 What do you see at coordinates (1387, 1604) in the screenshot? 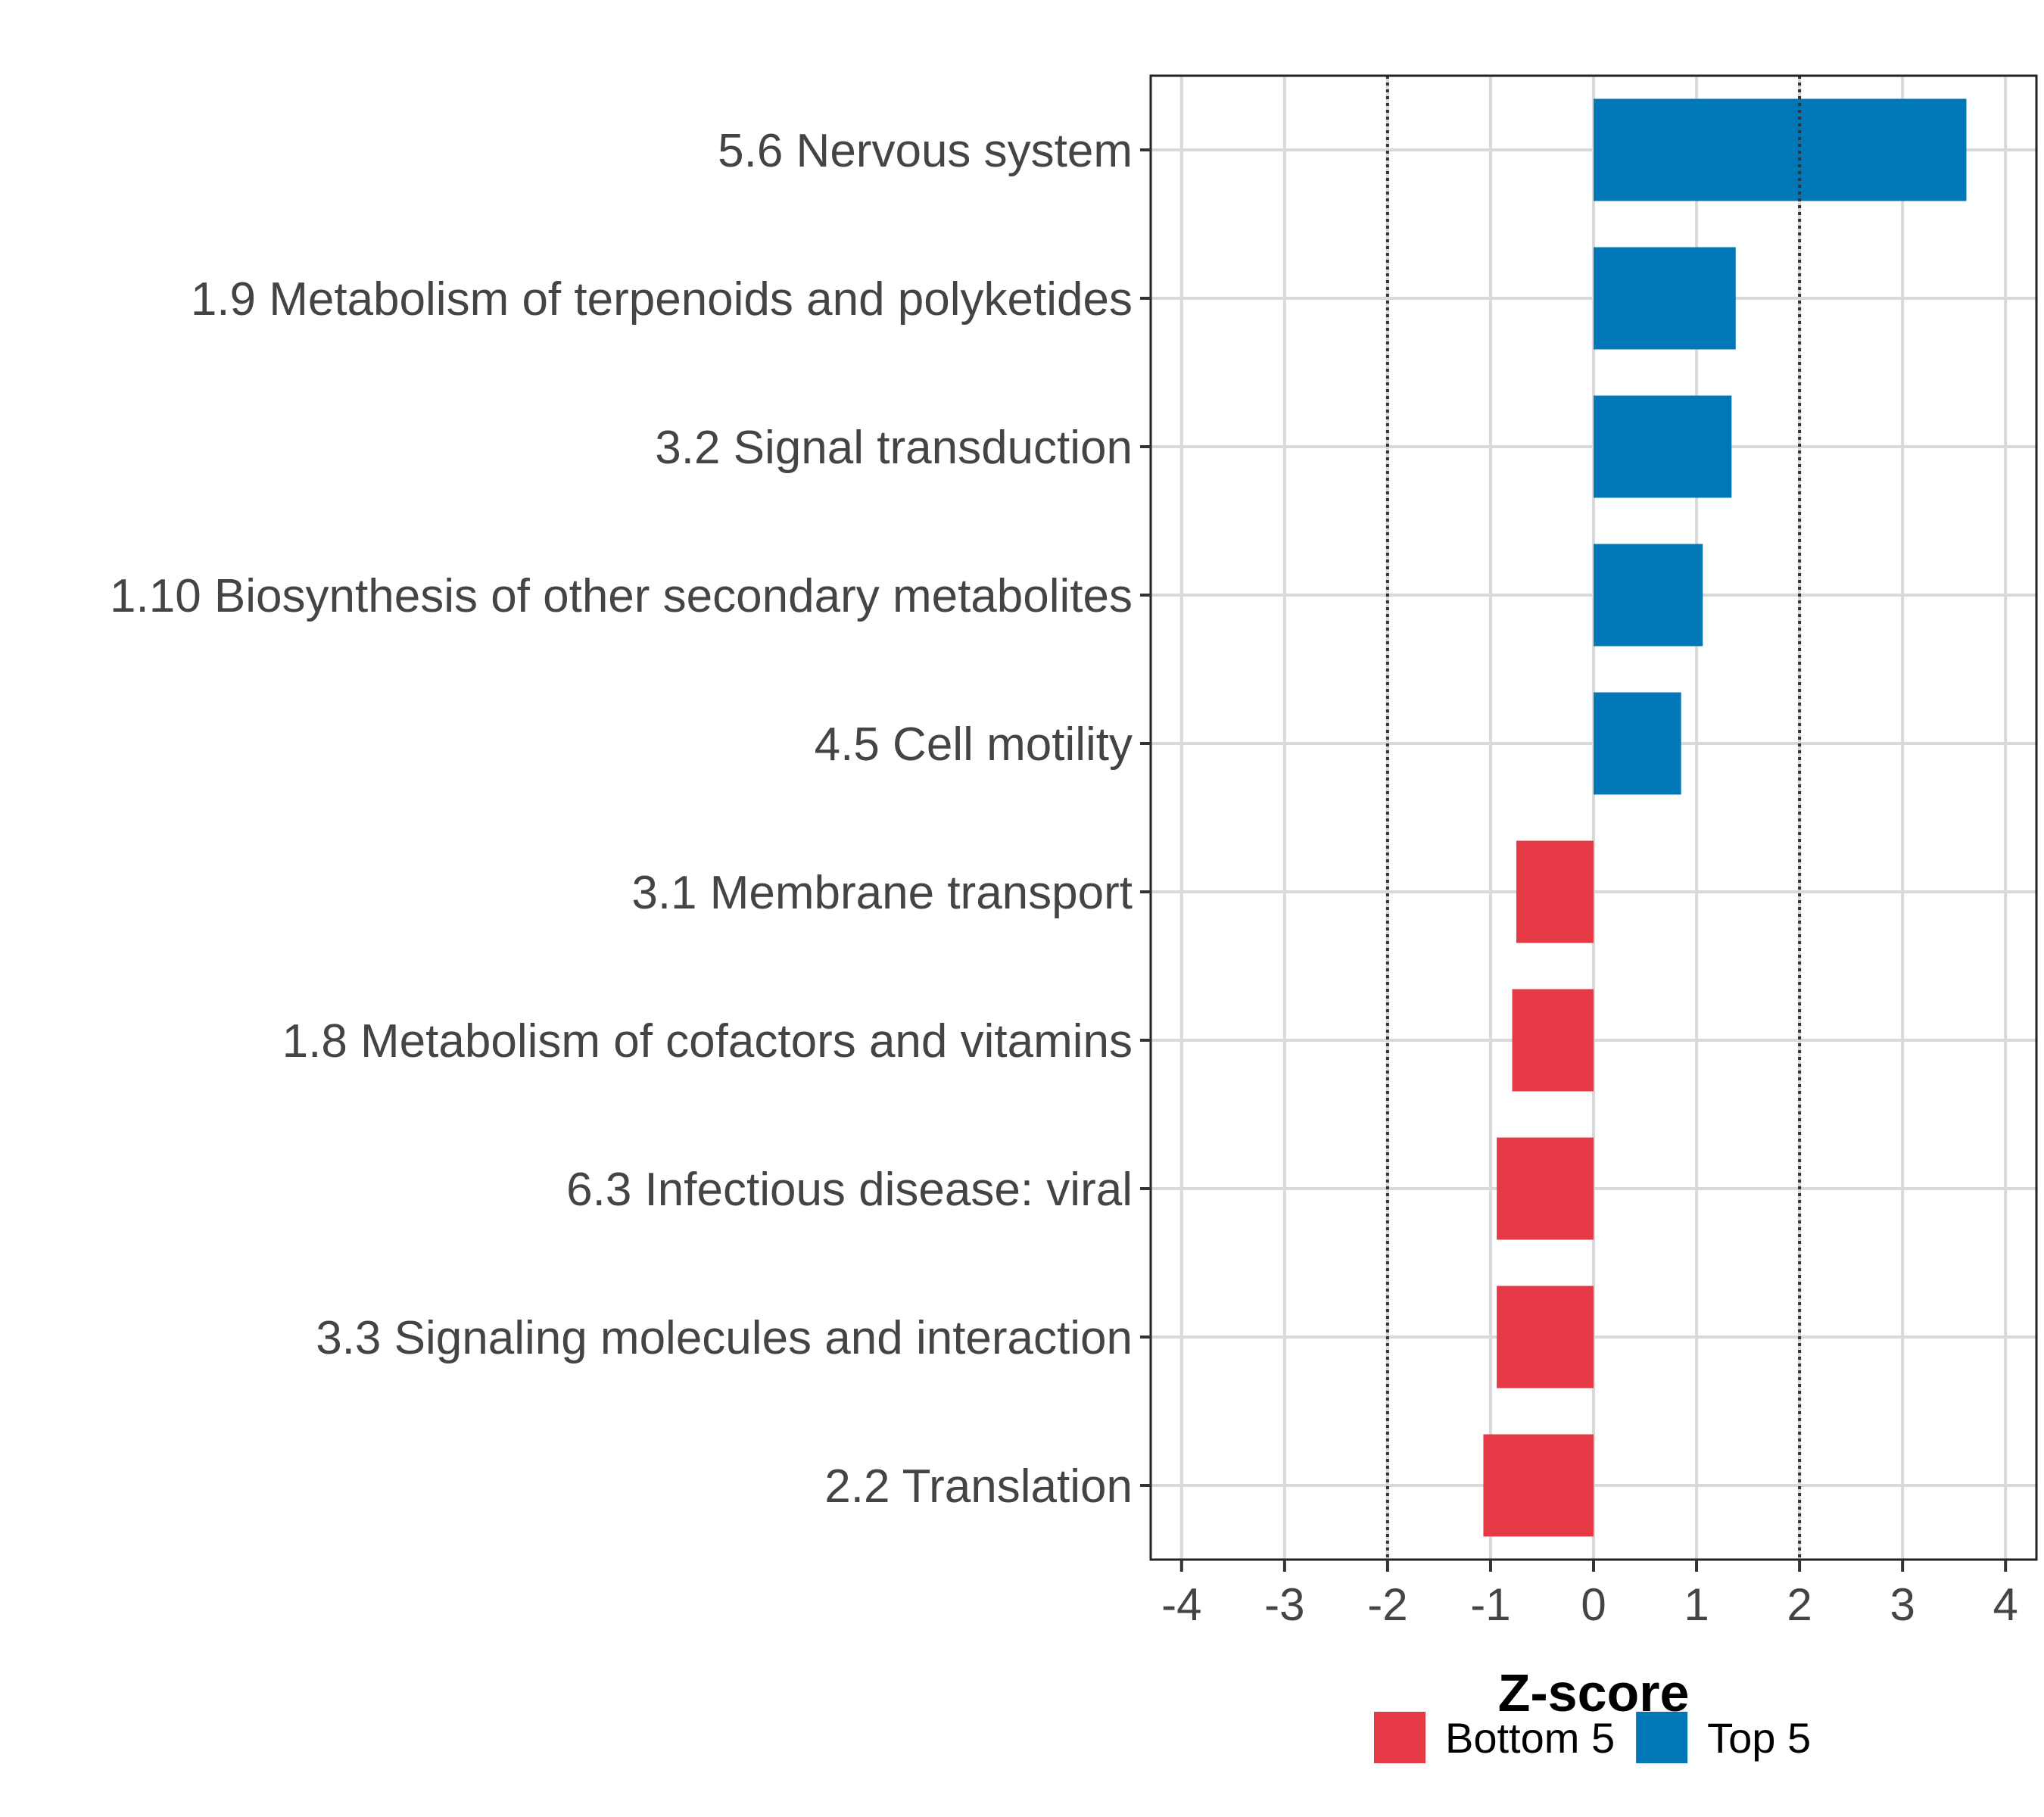
I see `x-tick-label: -2` at bounding box center [1387, 1604].